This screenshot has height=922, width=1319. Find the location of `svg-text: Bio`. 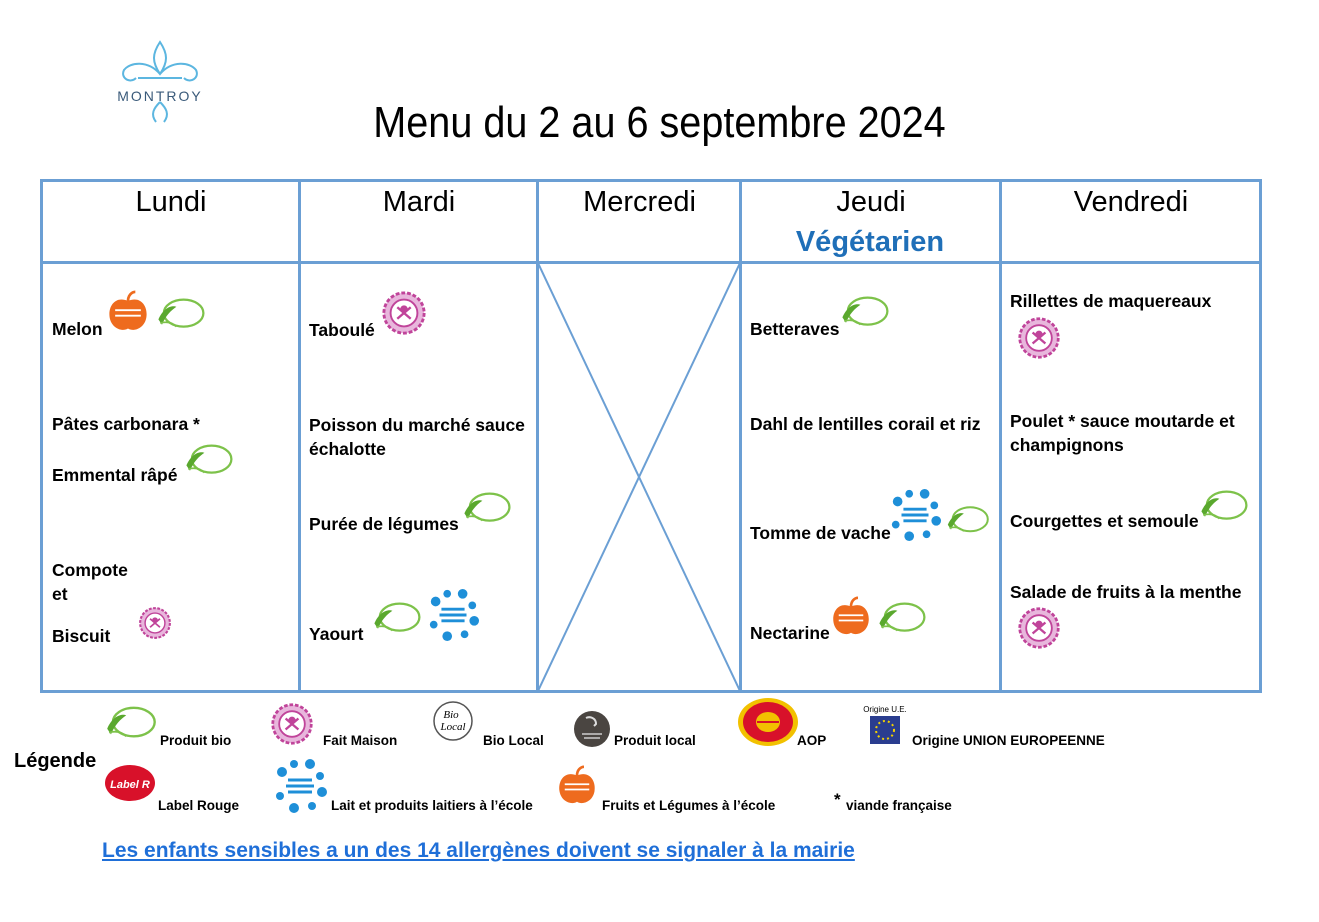

svg-text: Bio is located at coordinates (451, 715).